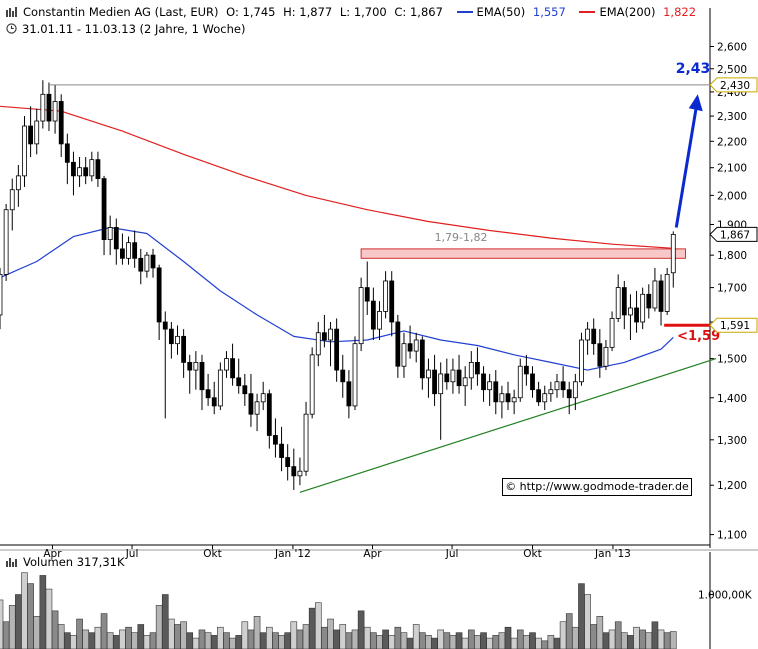 The width and height of the screenshot is (758, 649). I want to click on close-value: C: 1,867, so click(418, 12).